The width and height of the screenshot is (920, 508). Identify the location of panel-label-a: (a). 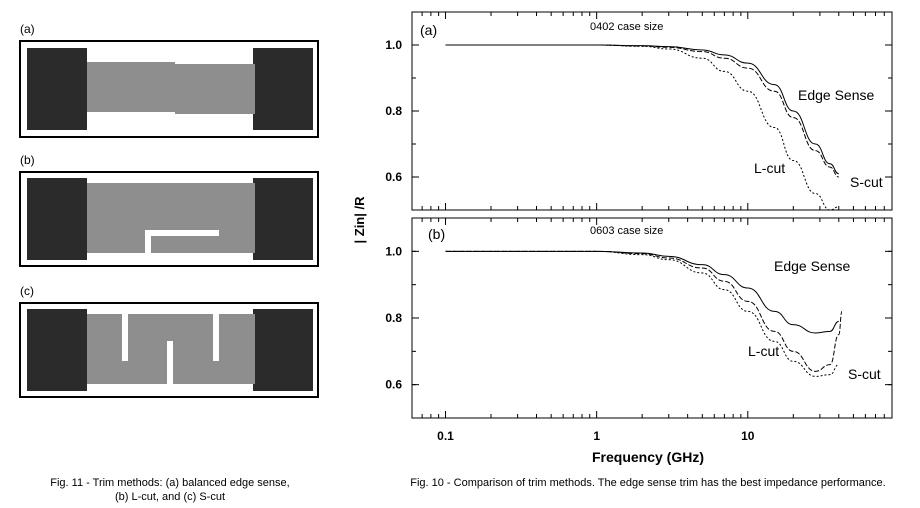
(27, 29).